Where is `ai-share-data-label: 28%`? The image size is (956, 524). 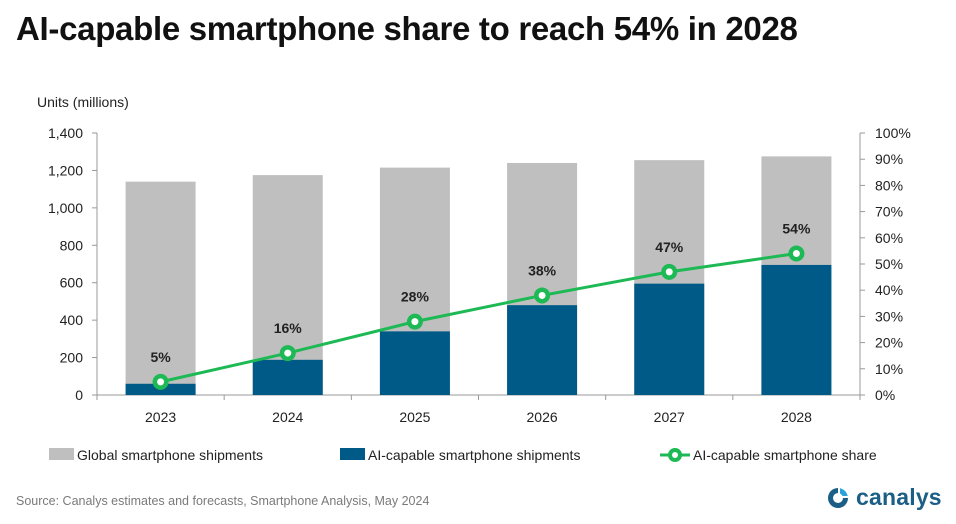
ai-share-data-label: 28% is located at coordinates (415, 297).